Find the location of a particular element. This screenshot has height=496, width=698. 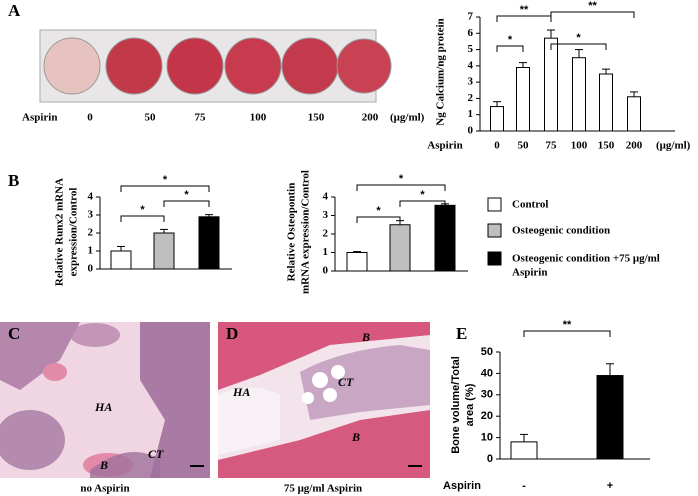

plate-label: Aspirin is located at coordinates (39, 118).